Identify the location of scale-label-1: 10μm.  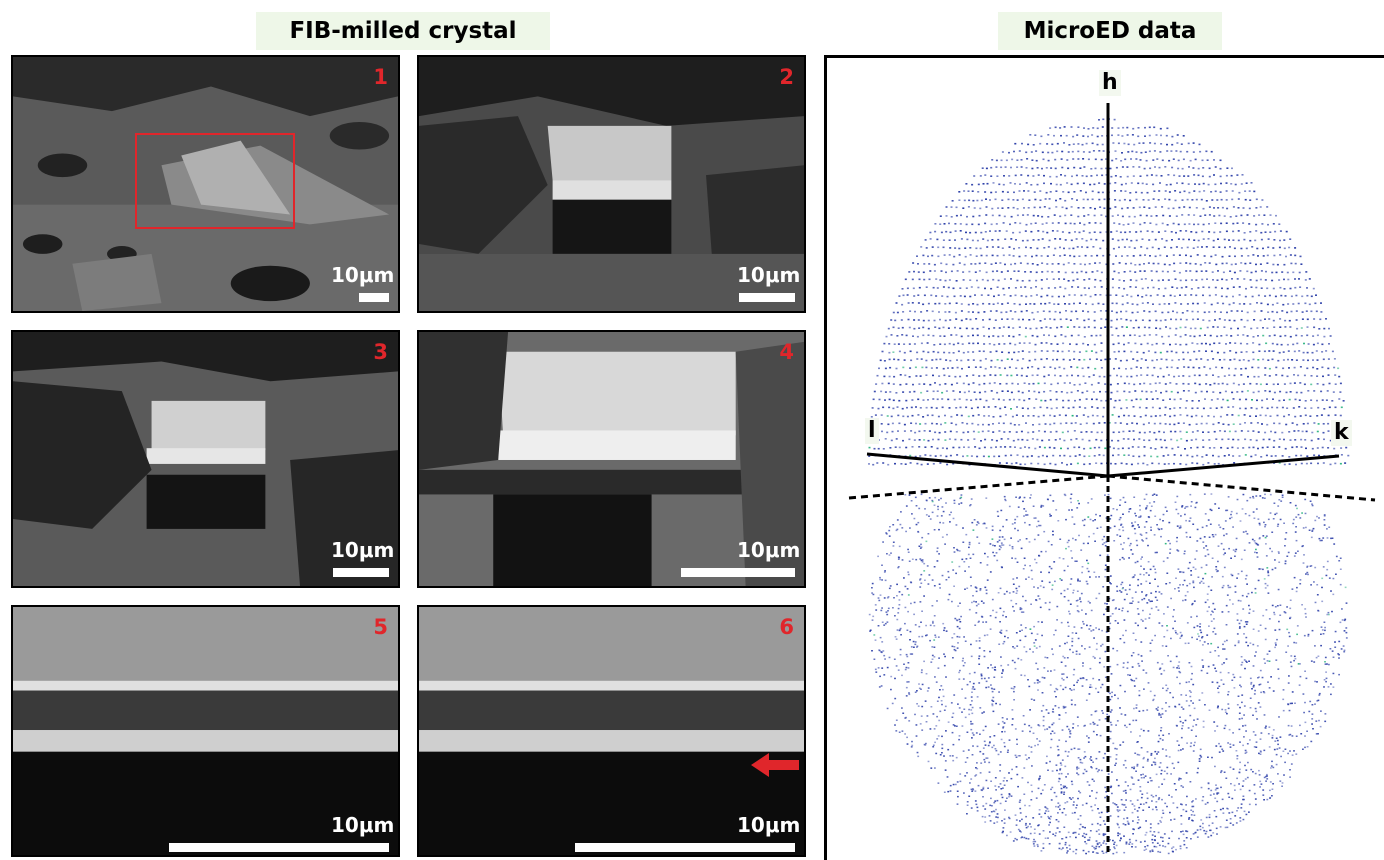
(362, 275).